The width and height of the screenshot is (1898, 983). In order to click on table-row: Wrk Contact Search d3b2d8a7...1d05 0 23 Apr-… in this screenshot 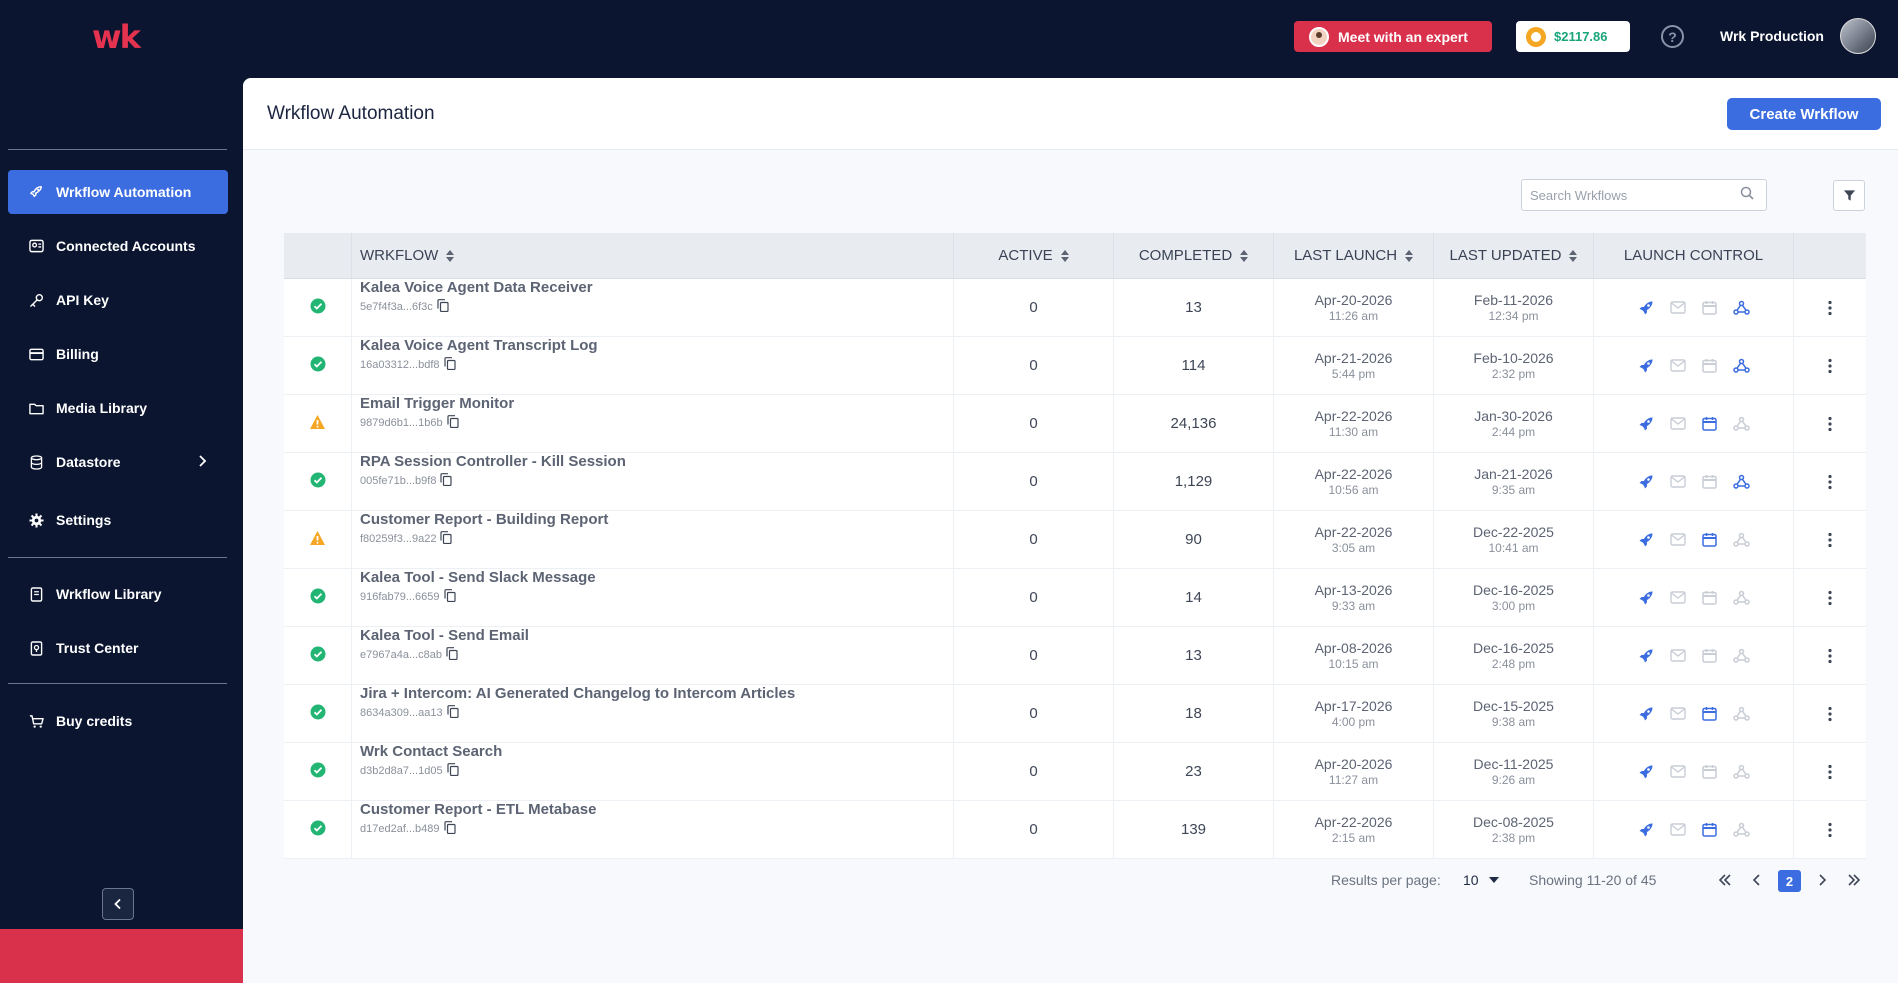, I will do `click(1075, 772)`.